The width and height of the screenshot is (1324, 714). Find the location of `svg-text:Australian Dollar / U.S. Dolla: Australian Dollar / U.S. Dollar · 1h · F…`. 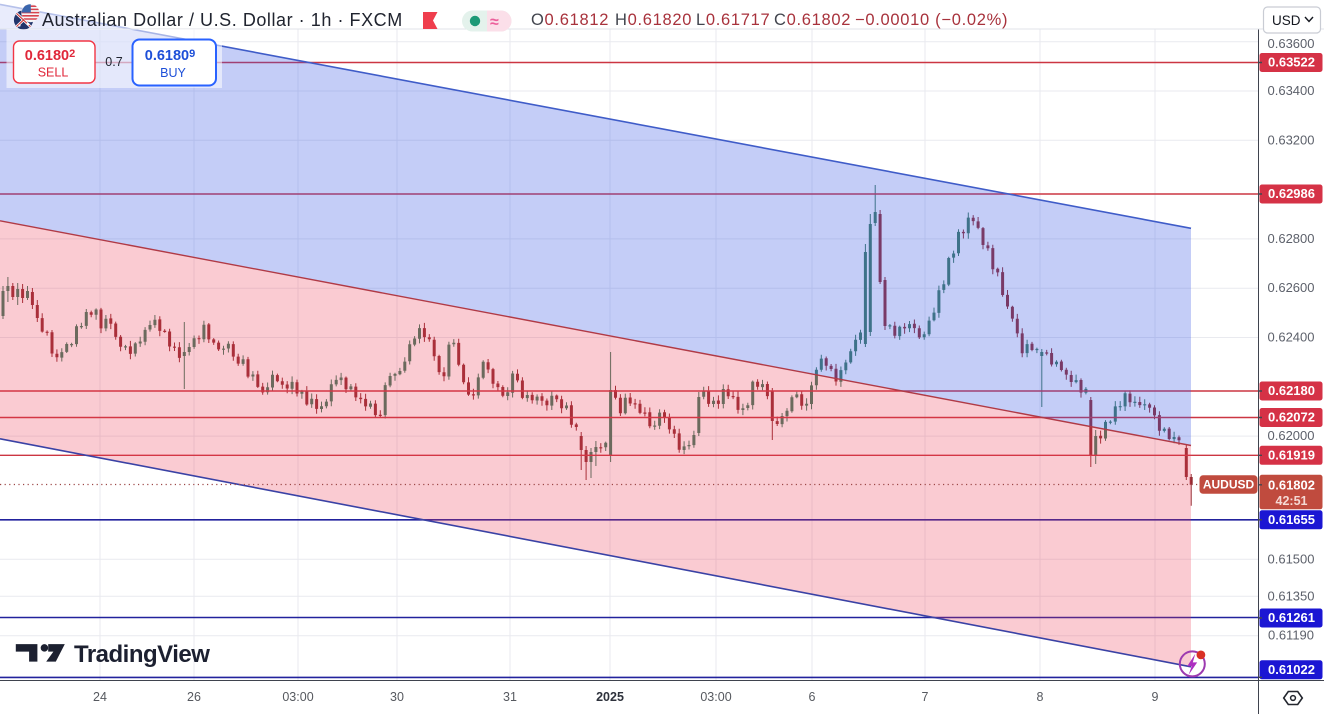

svg-text:Australian Dollar / U.S. Dolla: Australian Dollar / U.S. Dollar · 1h · F… is located at coordinates (222, 20).